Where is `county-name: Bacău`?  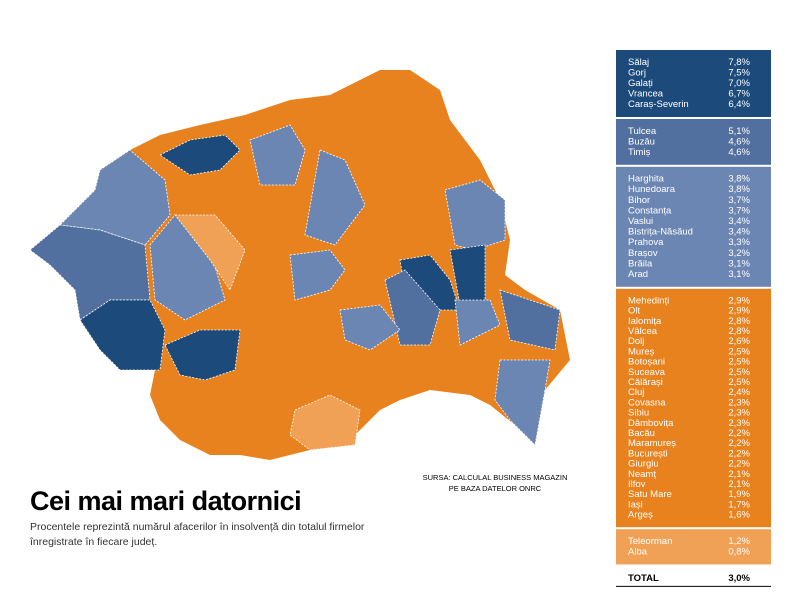 county-name: Bacău is located at coordinates (641, 433).